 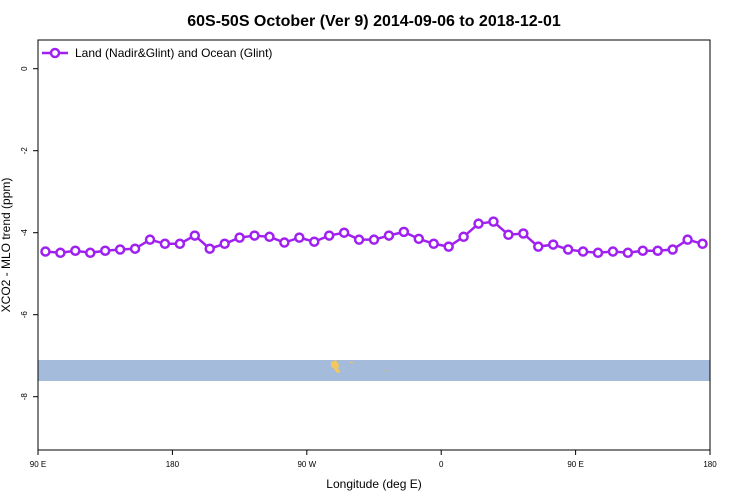 I want to click on x-axis-label: Longitude (deg E), so click(x=373, y=484).